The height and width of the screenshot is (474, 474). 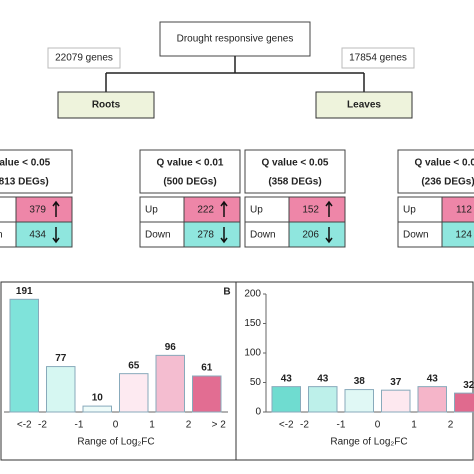 I want to click on row-value: 434, so click(x=37, y=235).